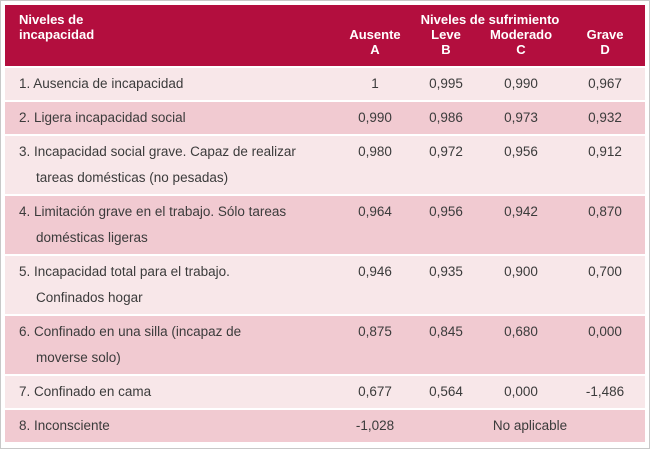 This screenshot has height=449, width=650. I want to click on column-header-leve: Leve B, so click(446, 47).